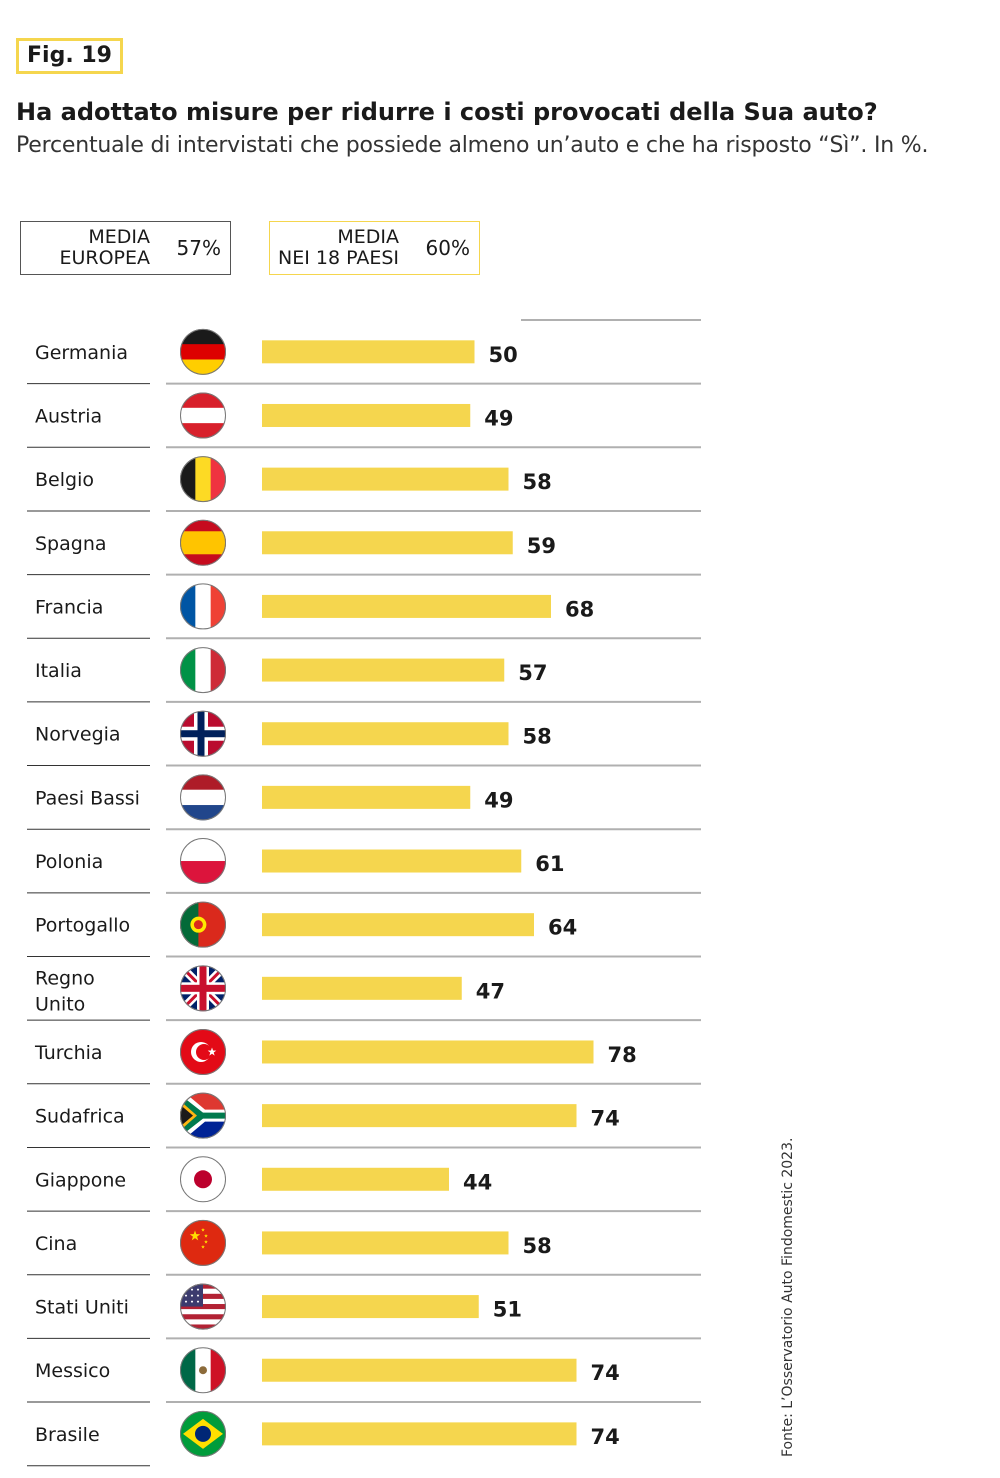  I want to click on china-flag-icon, so click(203, 1242).